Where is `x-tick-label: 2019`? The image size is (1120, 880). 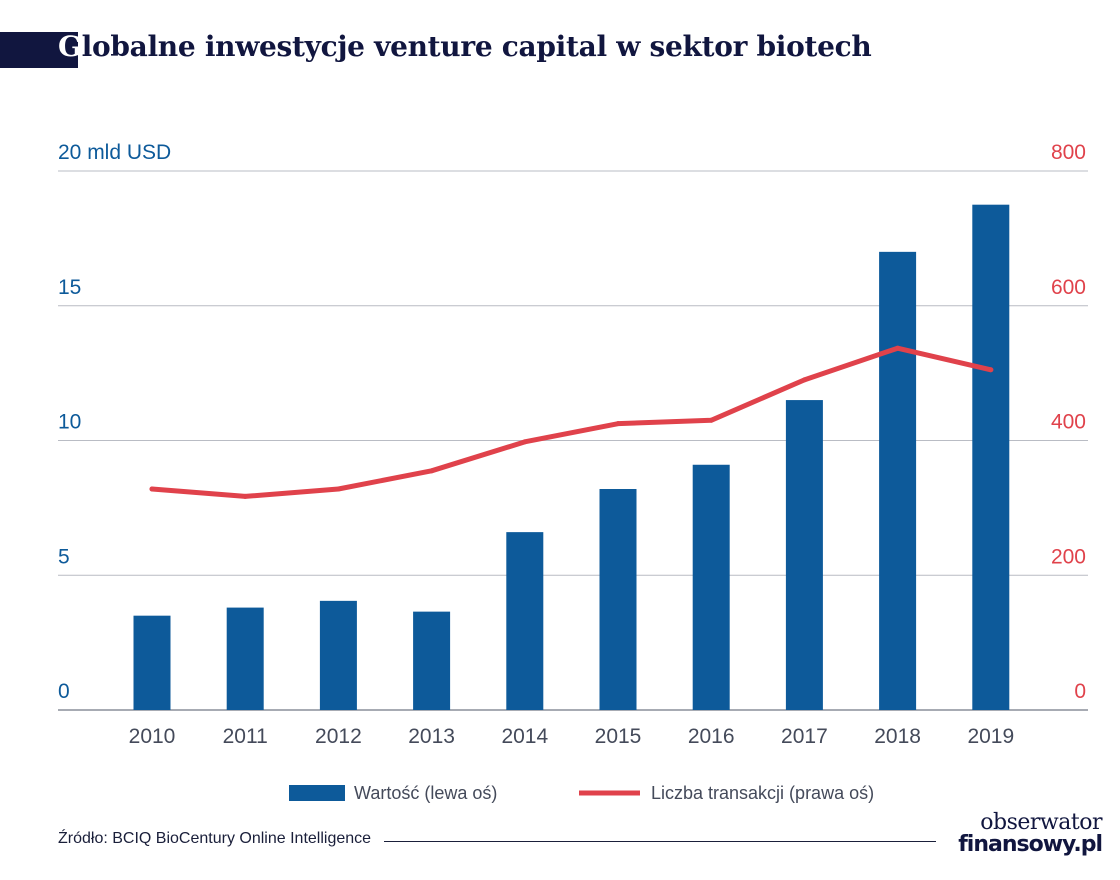
x-tick-label: 2019 is located at coordinates (990, 736).